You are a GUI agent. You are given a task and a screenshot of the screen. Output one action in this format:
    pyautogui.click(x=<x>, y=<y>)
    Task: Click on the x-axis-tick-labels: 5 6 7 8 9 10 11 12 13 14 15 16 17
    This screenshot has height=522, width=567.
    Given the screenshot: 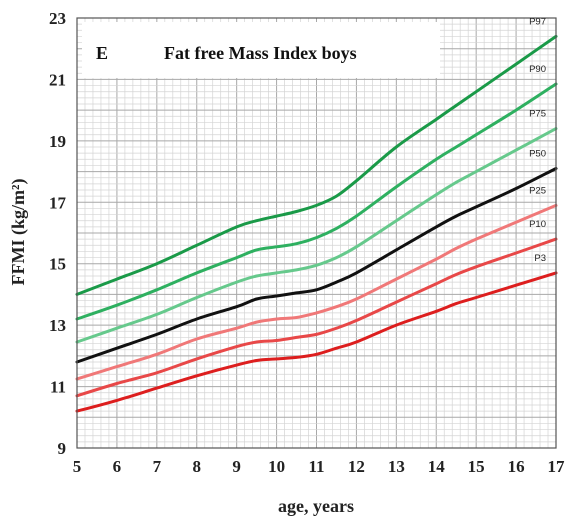 What is the action you would take?
    pyautogui.click(x=319, y=466)
    